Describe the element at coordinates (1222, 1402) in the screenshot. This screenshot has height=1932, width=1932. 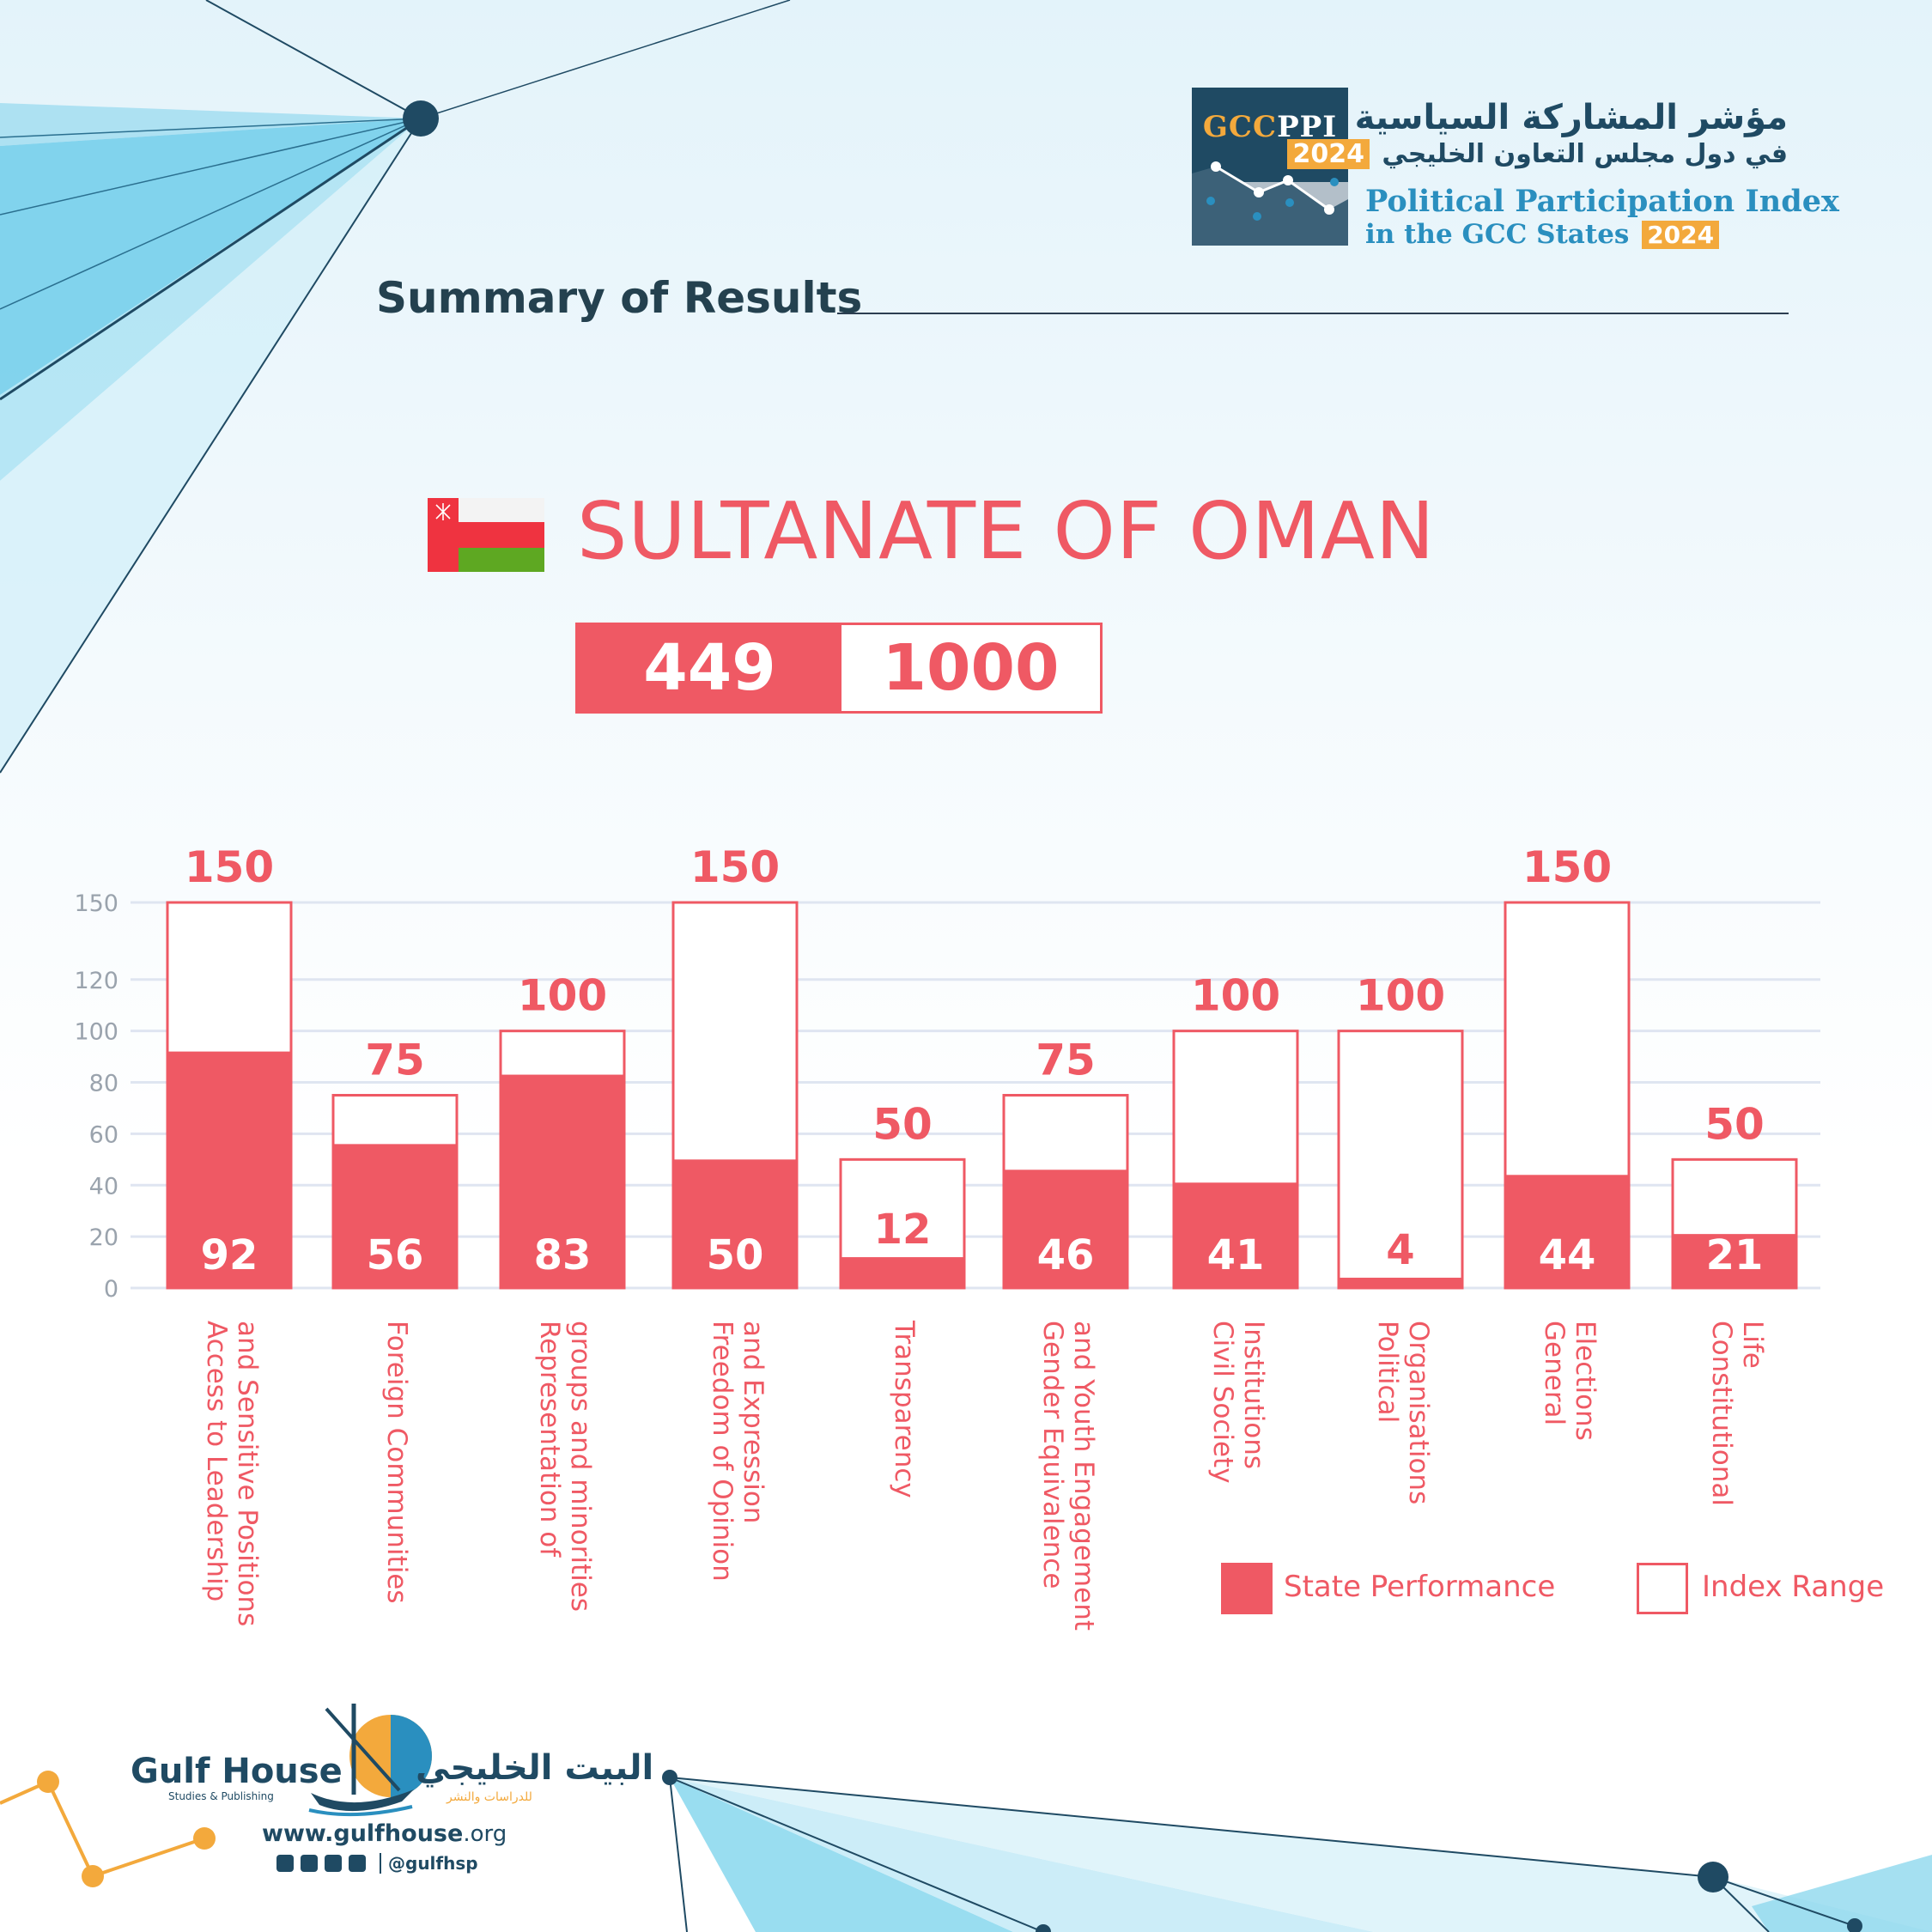
I see `category-label-line: Civil Society` at that location.